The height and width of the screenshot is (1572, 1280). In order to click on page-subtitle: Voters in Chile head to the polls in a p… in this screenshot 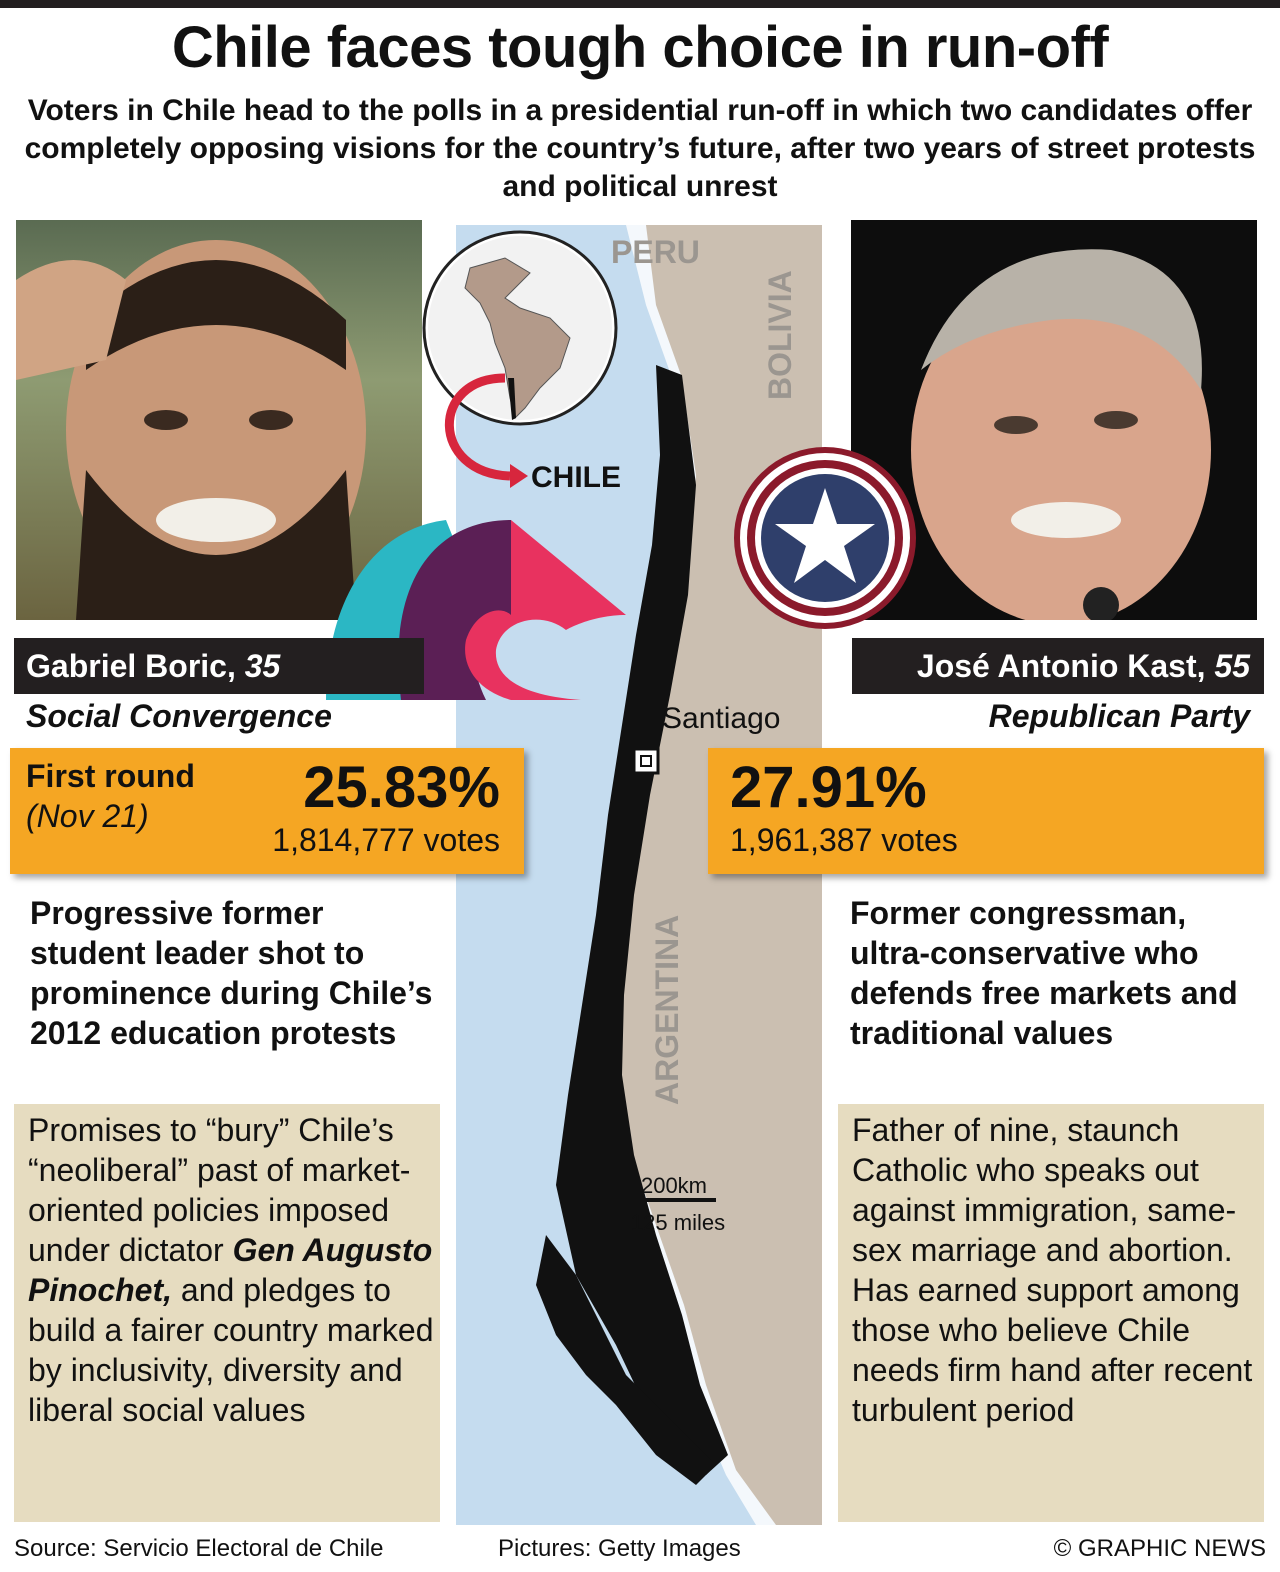, I will do `click(640, 148)`.